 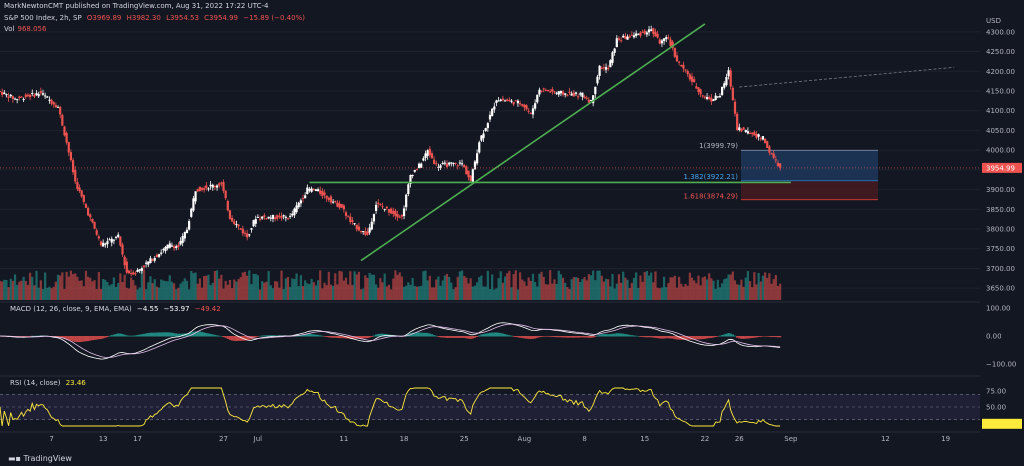 I want to click on price-tick-label: 4200.00, so click(x=1000, y=72).